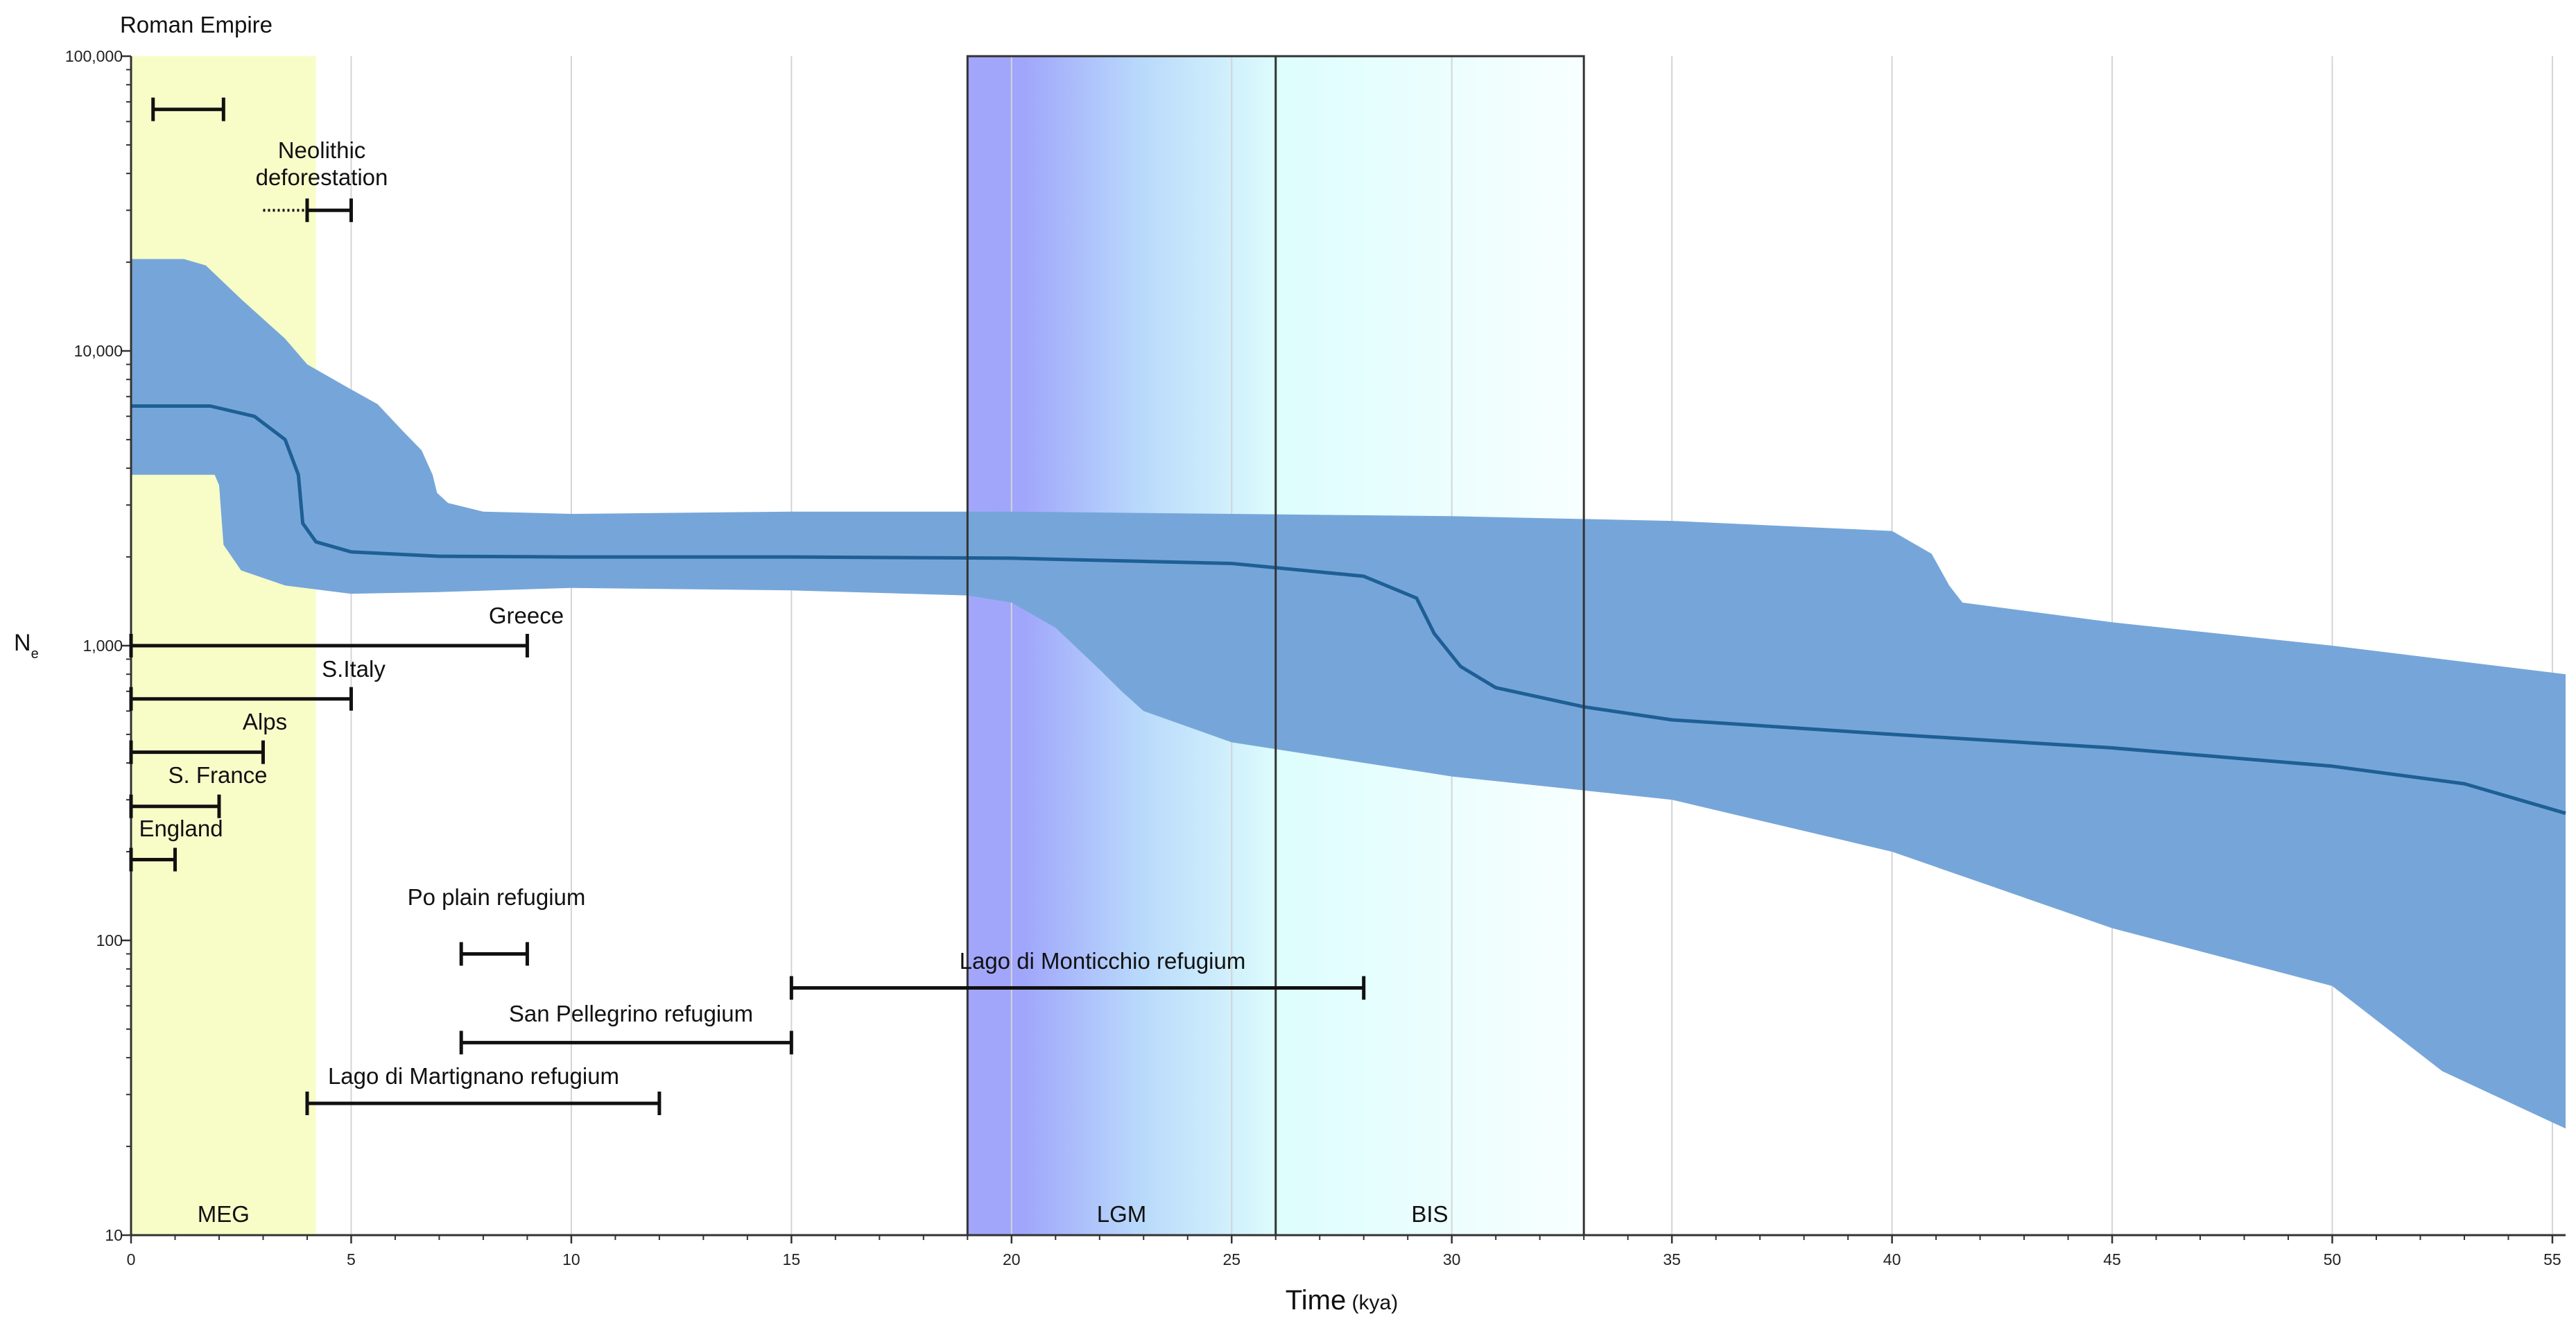  Describe the element at coordinates (26, 646) in the screenshot. I see `y-axis-title: Ne` at that location.